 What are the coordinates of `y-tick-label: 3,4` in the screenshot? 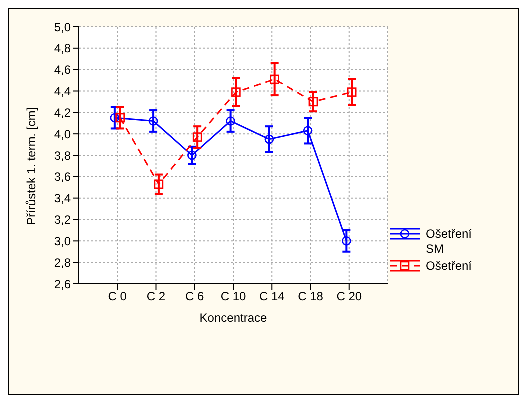 It's located at (63, 199).